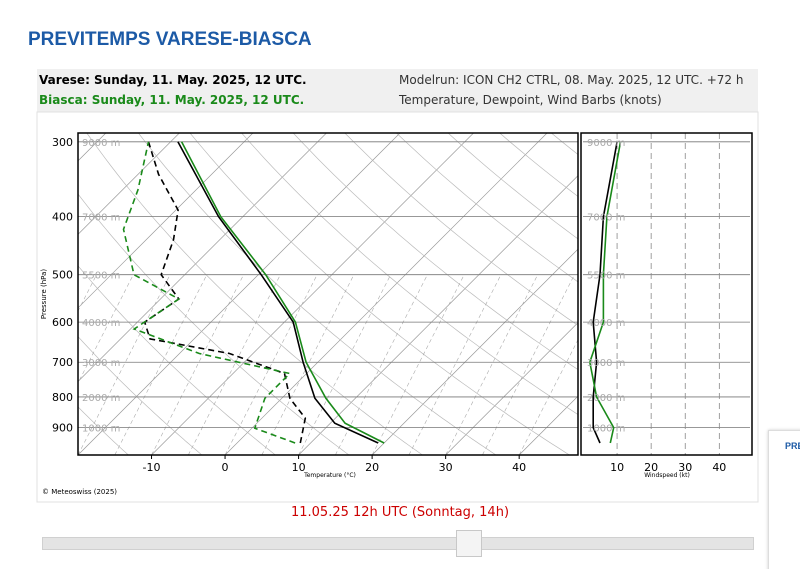 This screenshot has height=569, width=800. Describe the element at coordinates (651, 467) in the screenshot. I see `wind-tick-label: 20` at that location.